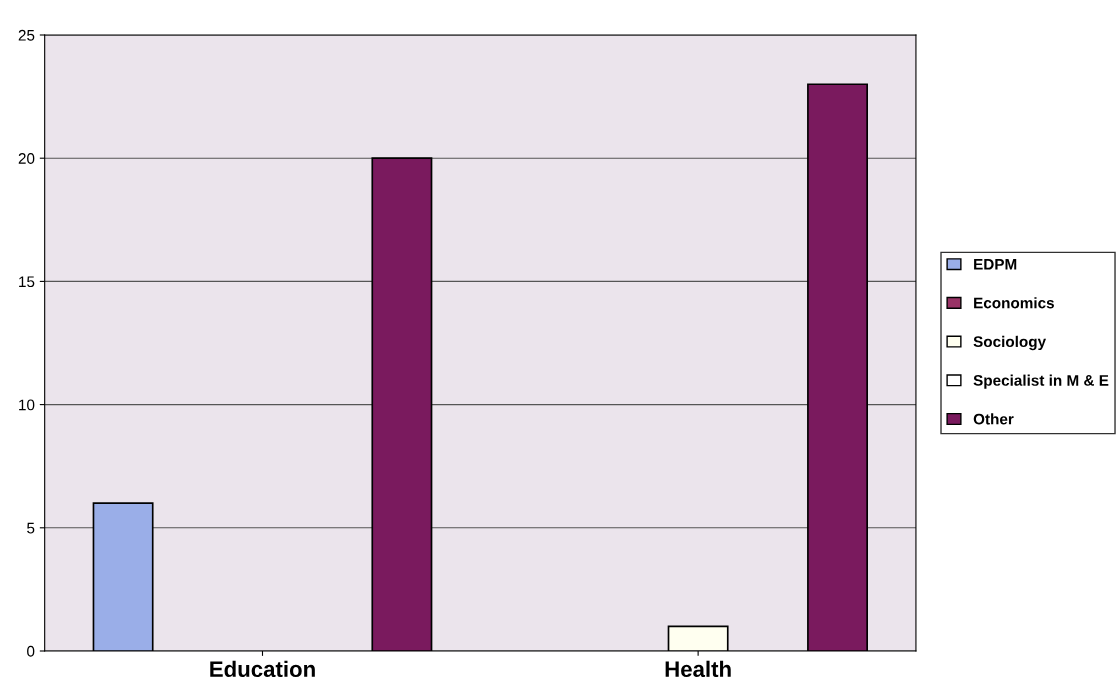 The width and height of the screenshot is (1117, 700). I want to click on y-tick-label: 0, so click(31, 651).